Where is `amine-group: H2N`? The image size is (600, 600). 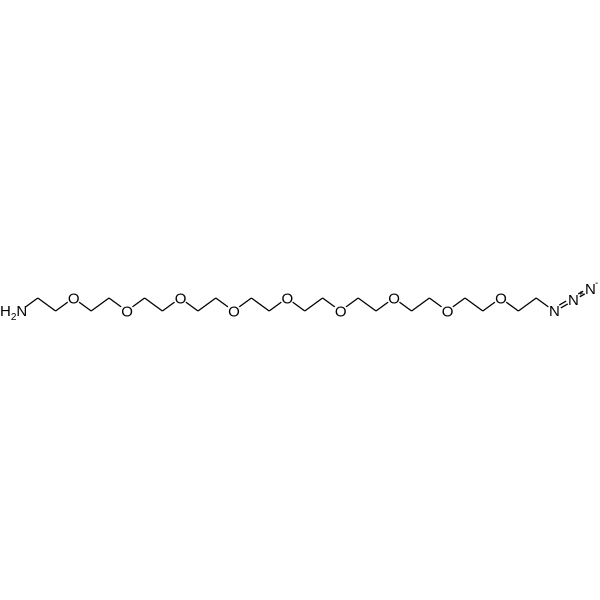
amine-group: H2N is located at coordinates (13, 313).